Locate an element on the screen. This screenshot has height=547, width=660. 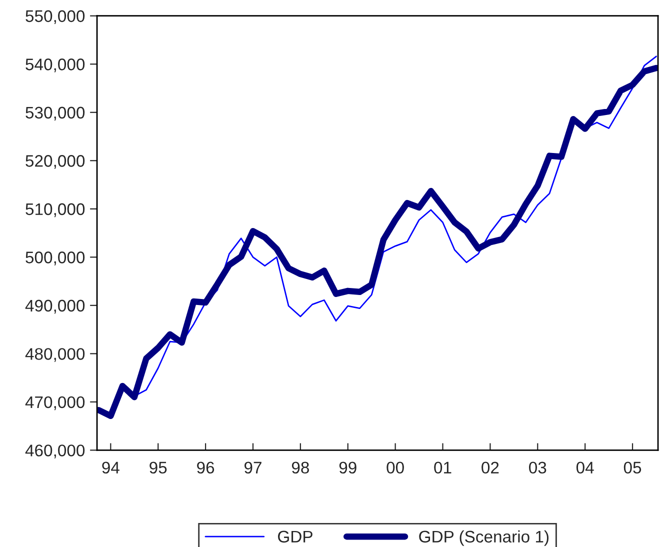
y-tick-label: 510,000 is located at coordinates (55, 210).